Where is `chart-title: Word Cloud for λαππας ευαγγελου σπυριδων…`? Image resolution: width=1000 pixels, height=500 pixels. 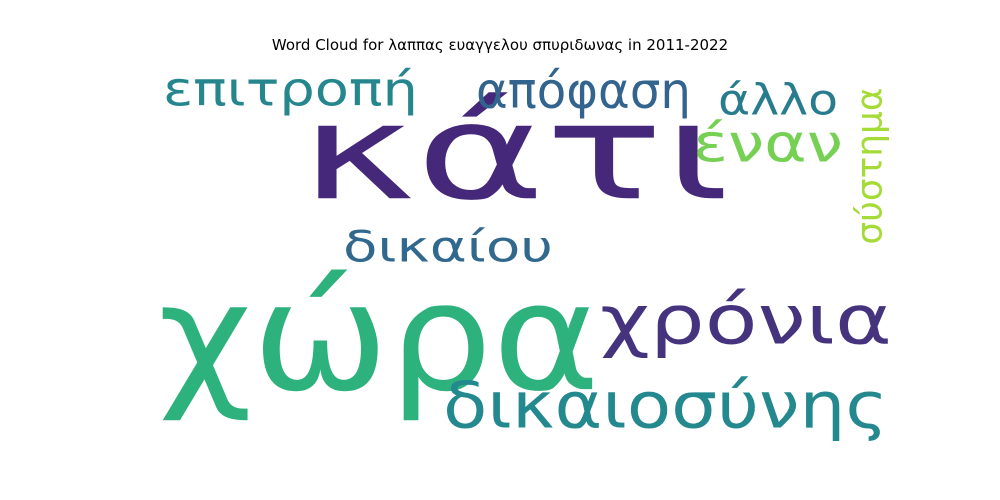
chart-title: Word Cloud for λαππας ευαγγελου σπυριδων… is located at coordinates (500, 45).